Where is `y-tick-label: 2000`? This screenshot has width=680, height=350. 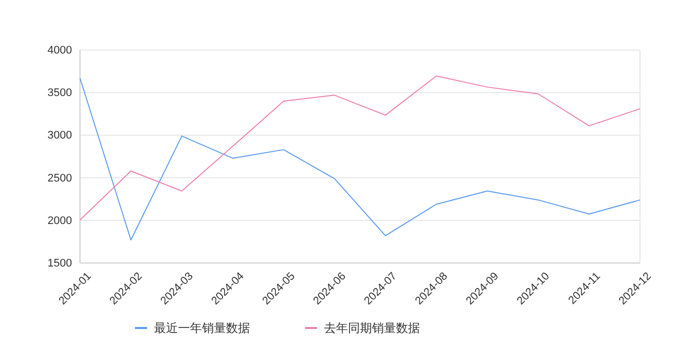 y-tick-label: 2000 is located at coordinates (60, 220).